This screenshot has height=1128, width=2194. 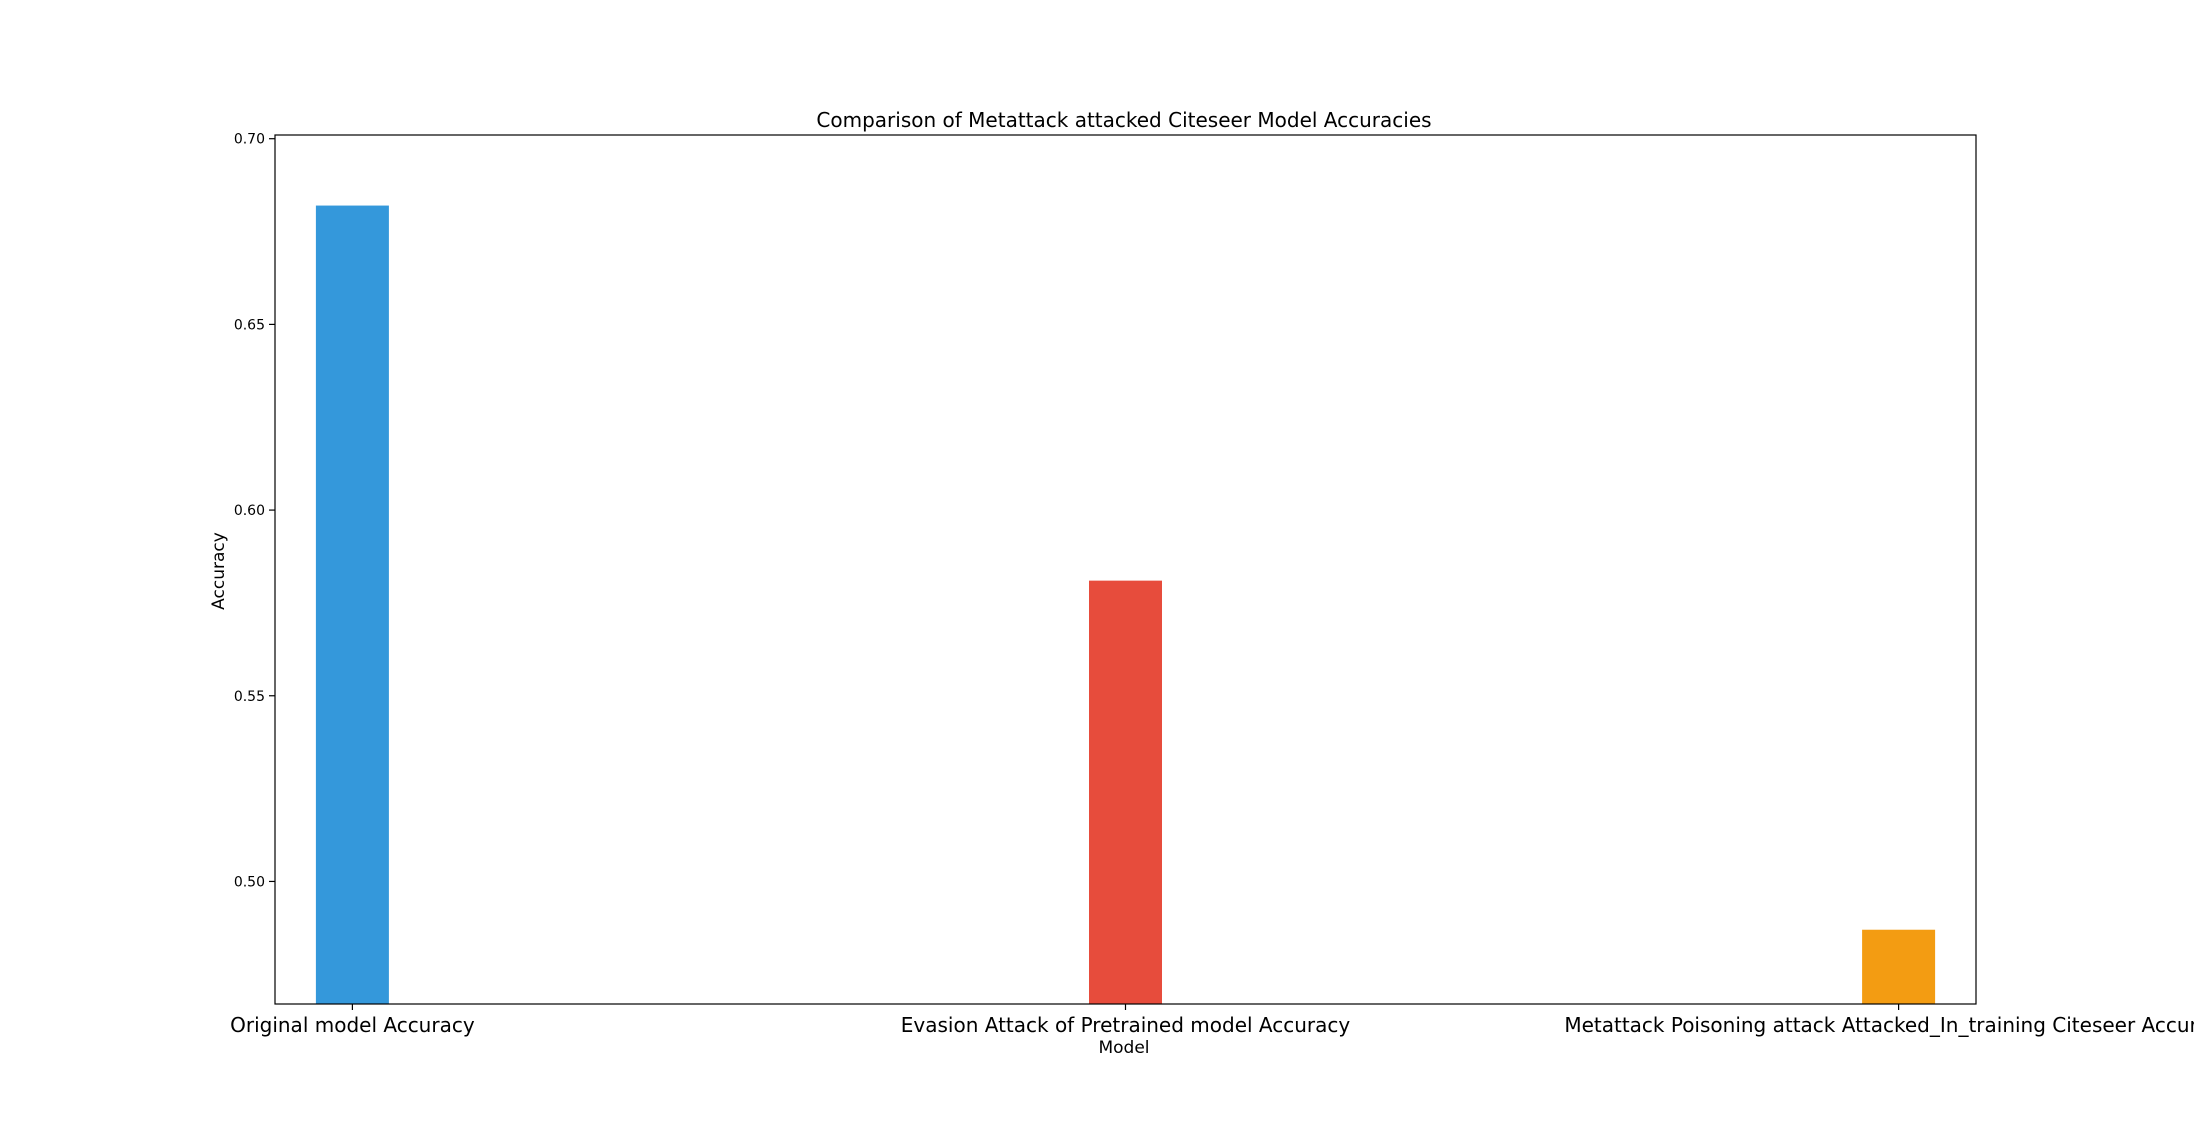 I want to click on y-tick-label: 0.65, so click(x=249, y=325).